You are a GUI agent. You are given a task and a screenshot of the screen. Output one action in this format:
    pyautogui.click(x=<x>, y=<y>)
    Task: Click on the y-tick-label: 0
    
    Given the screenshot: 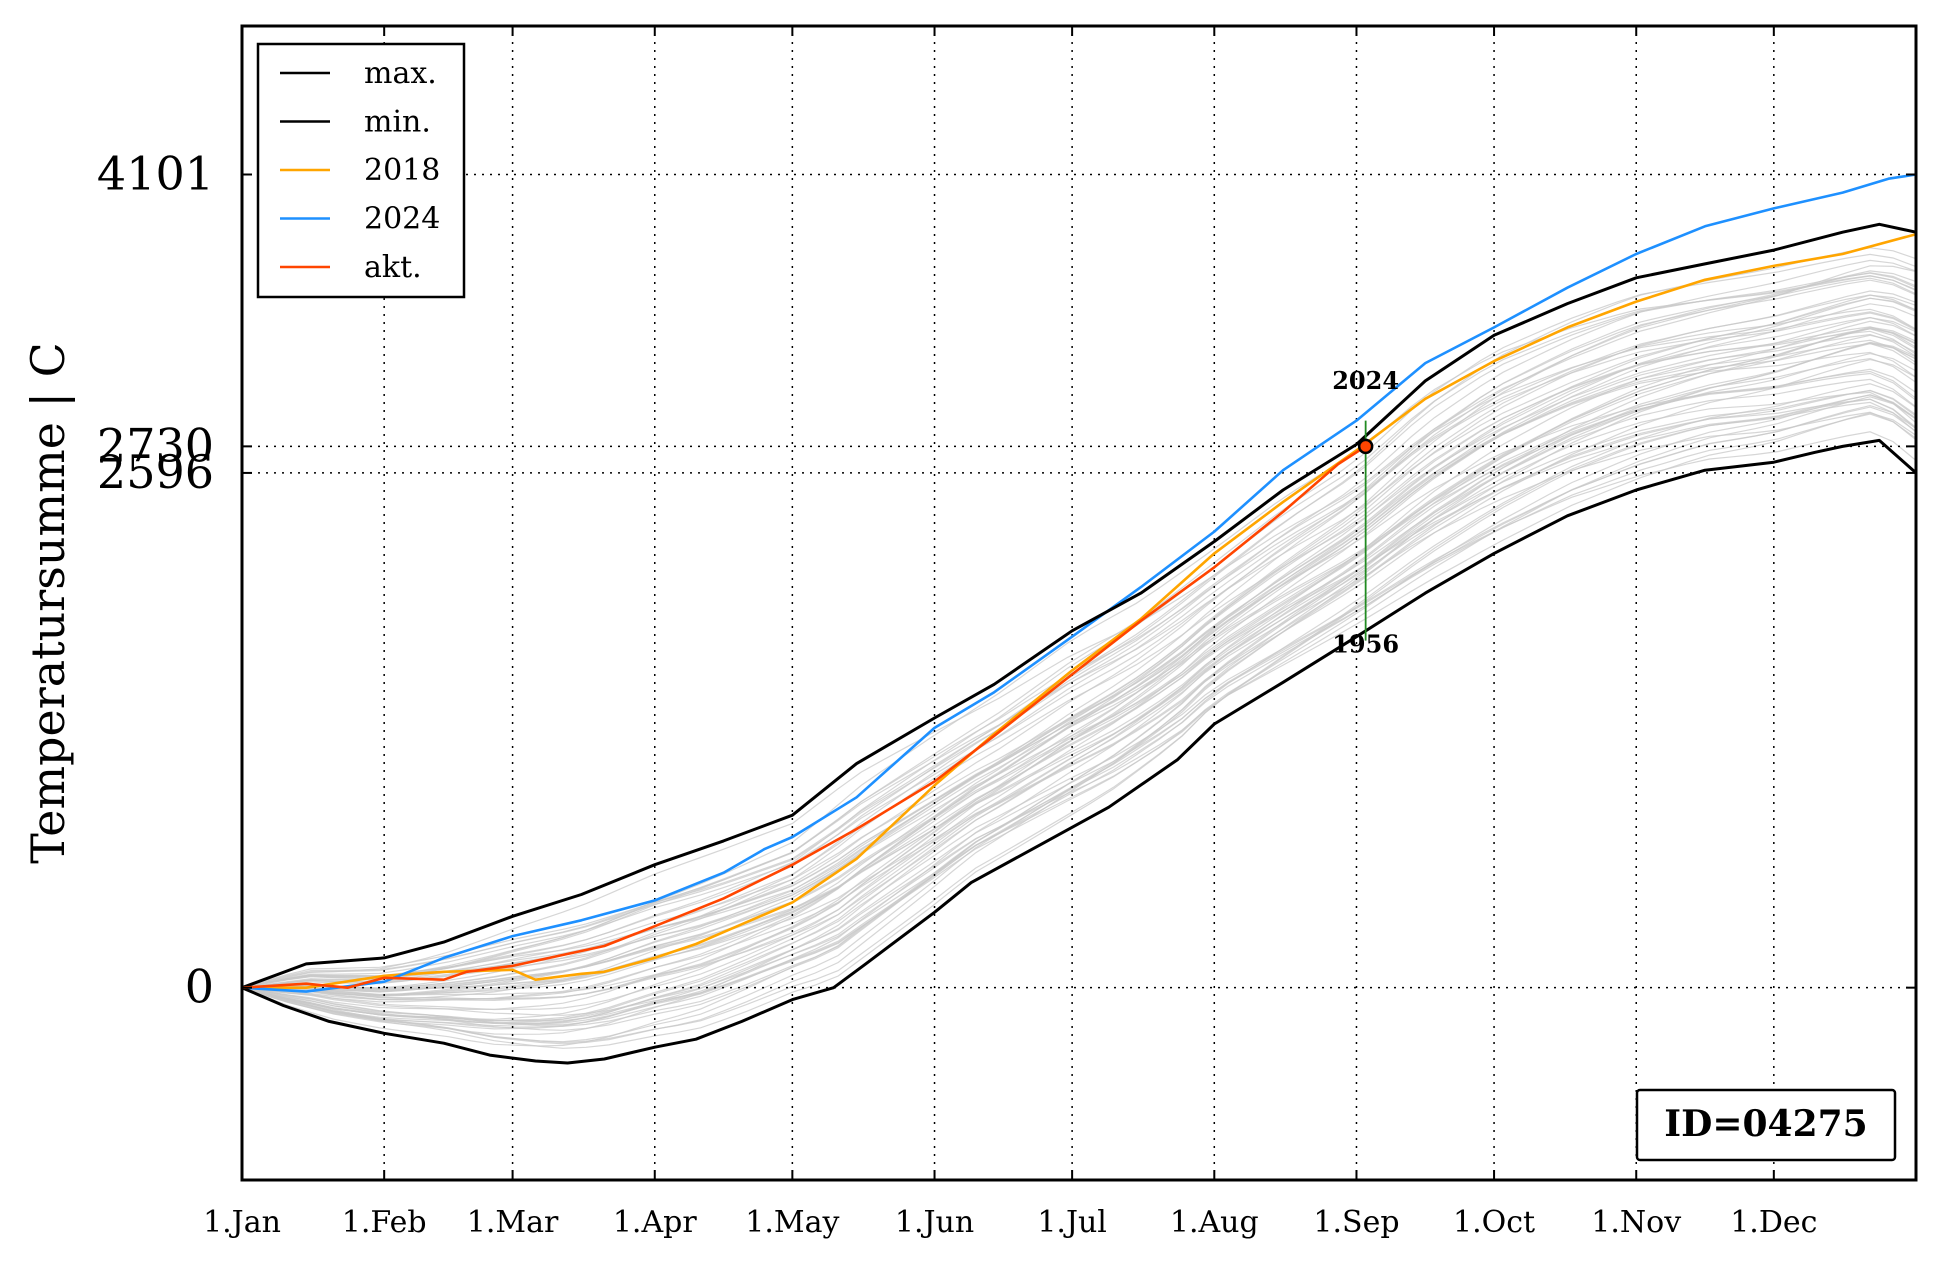 What is the action you would take?
    pyautogui.click(x=199, y=987)
    